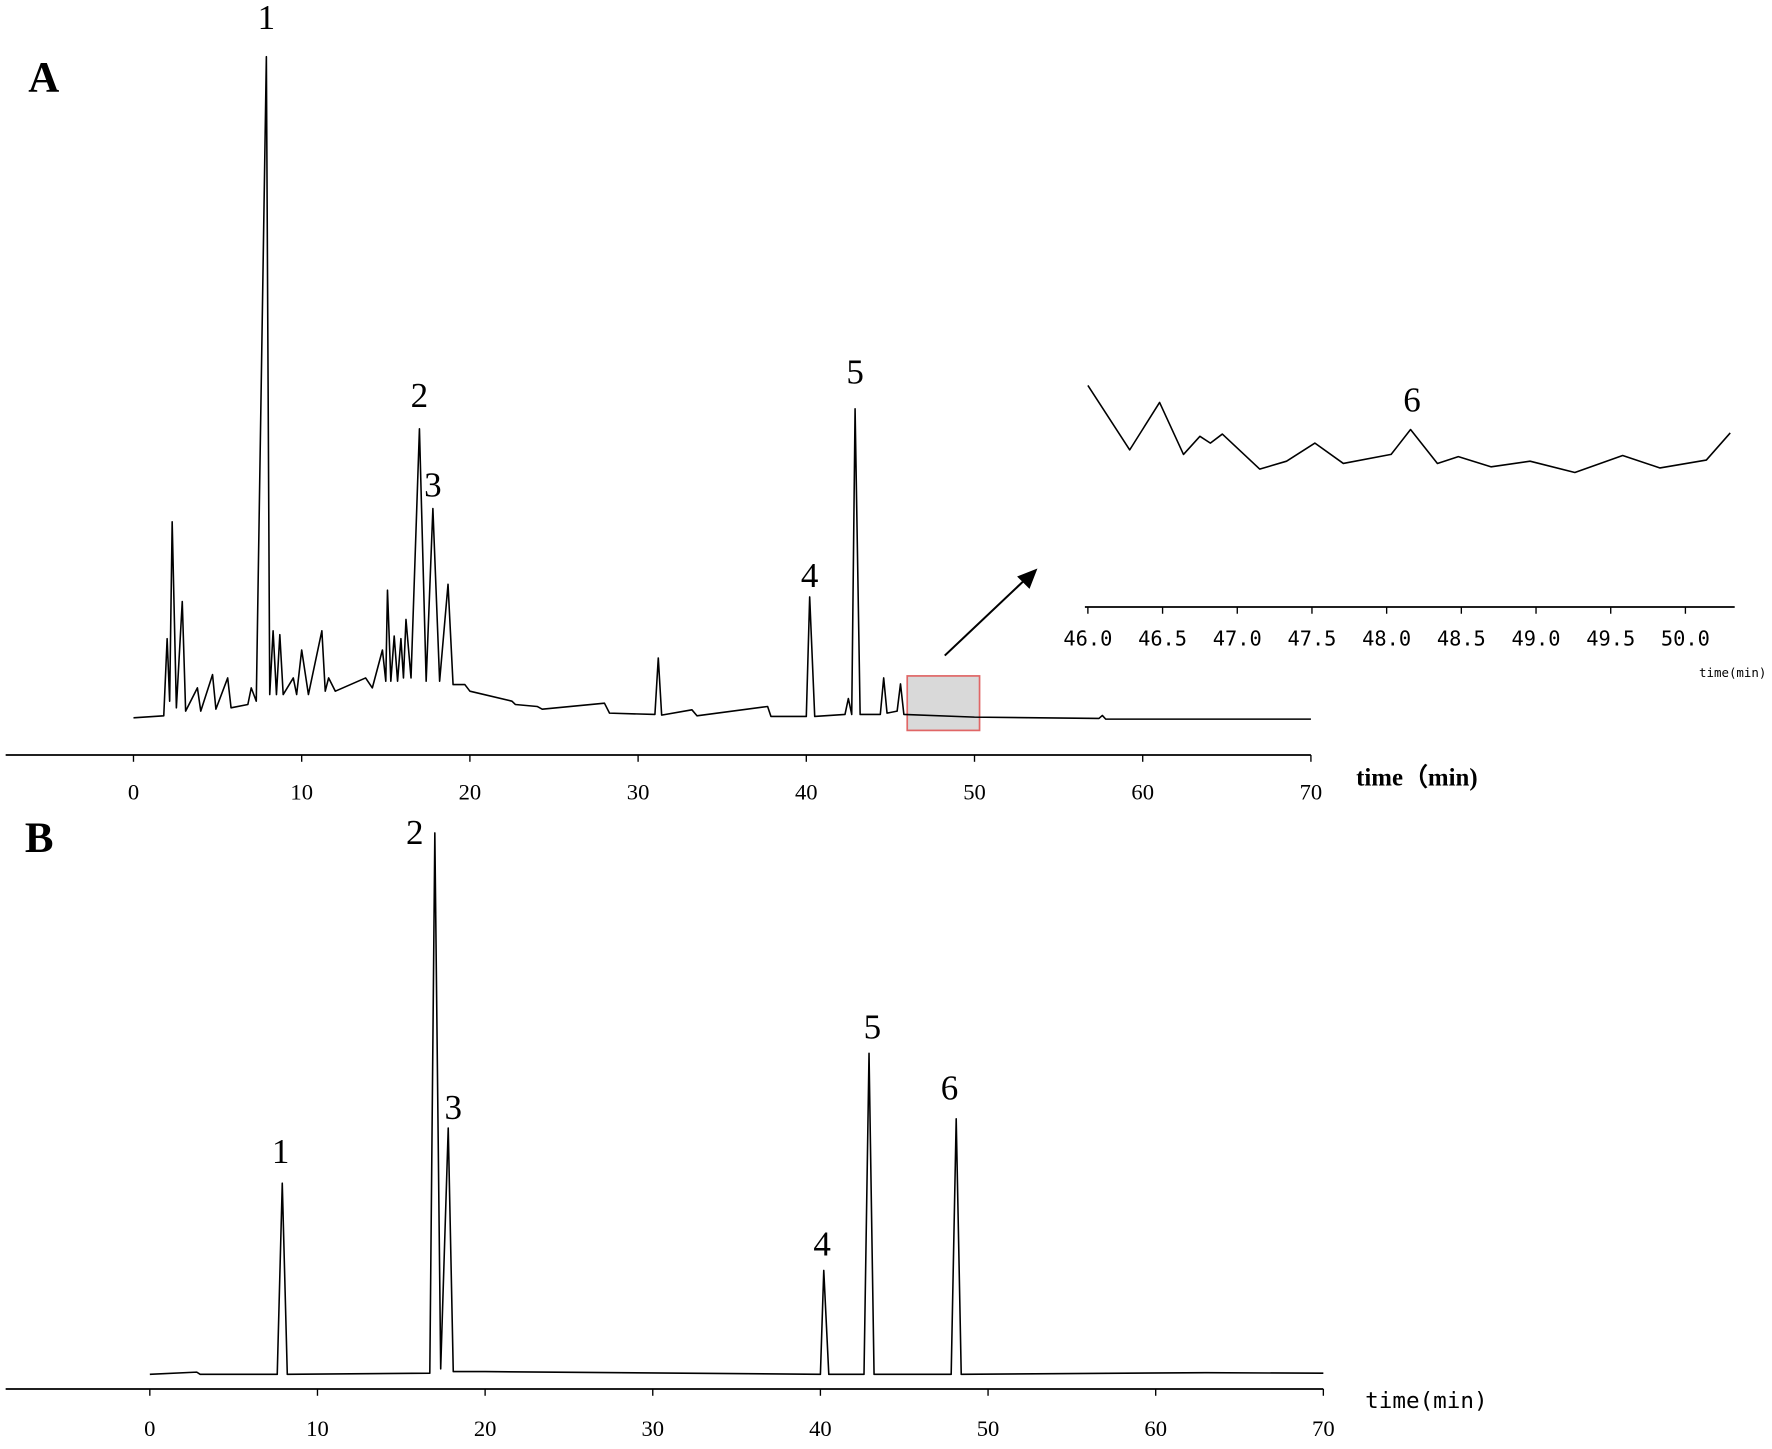 The image size is (1772, 1449). What do you see at coordinates (1237, 639) in the screenshot?
I see `x-tick-label: 47.0` at bounding box center [1237, 639].